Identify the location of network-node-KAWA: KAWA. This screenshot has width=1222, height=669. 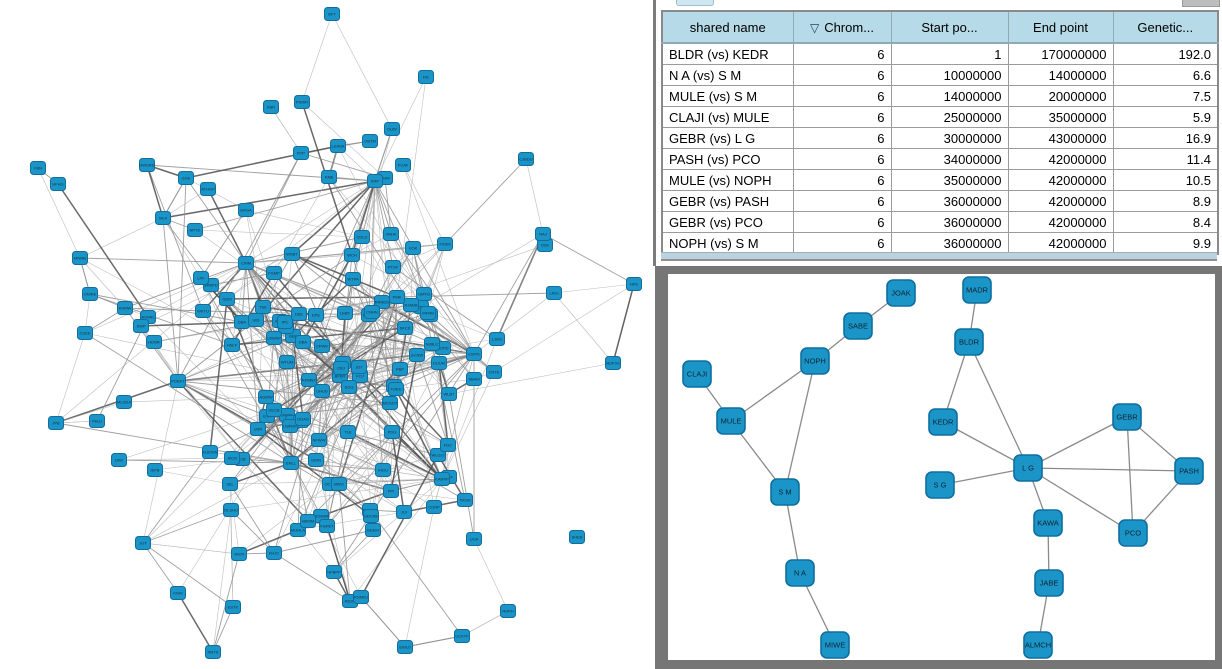
(1048, 523).